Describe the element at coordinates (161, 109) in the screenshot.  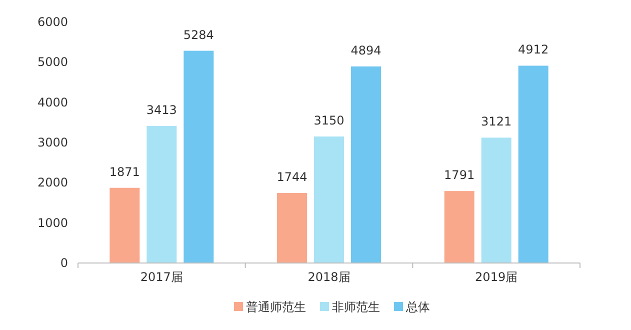
I see `data-label: 3413` at that location.